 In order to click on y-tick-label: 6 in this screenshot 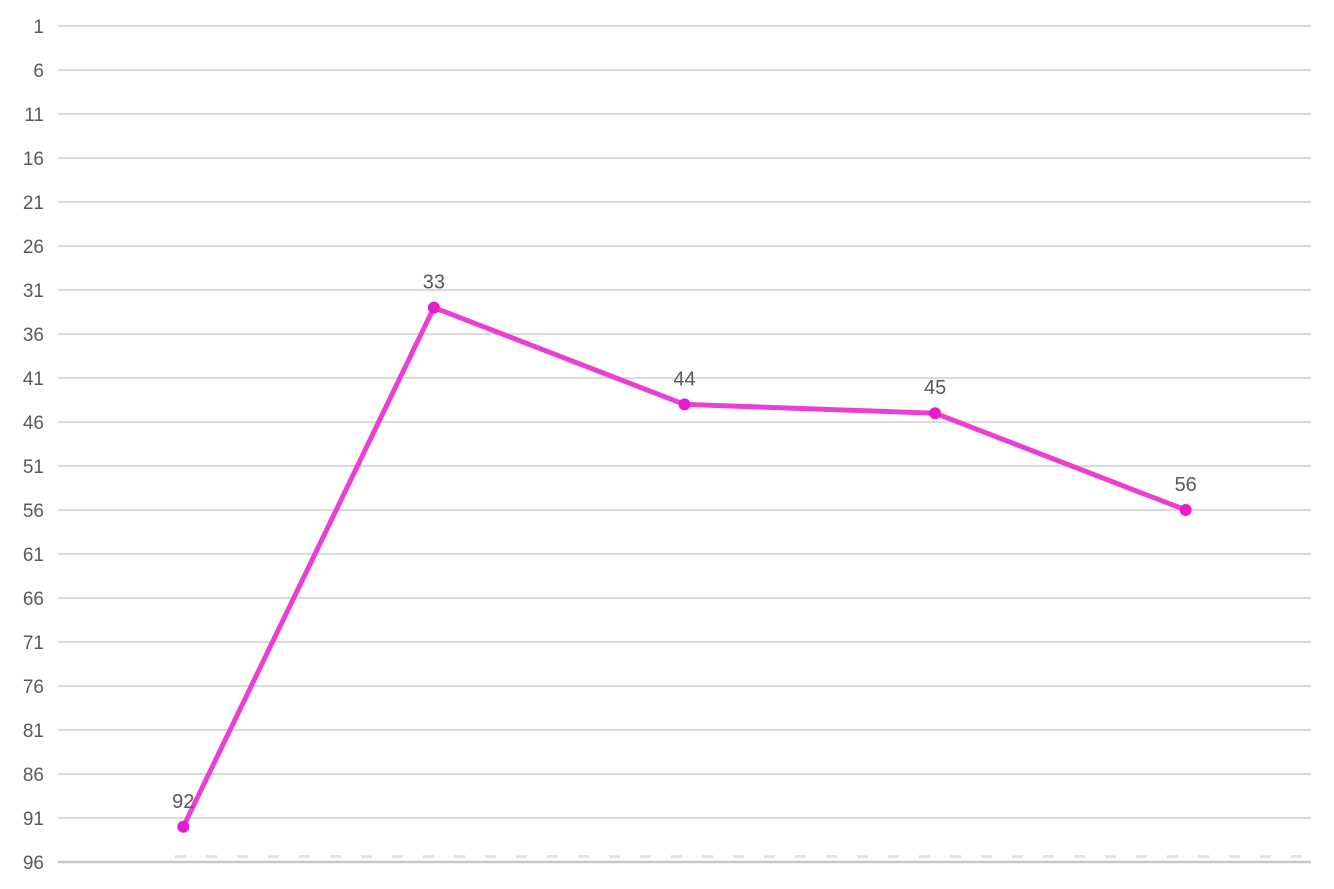, I will do `click(38, 71)`.